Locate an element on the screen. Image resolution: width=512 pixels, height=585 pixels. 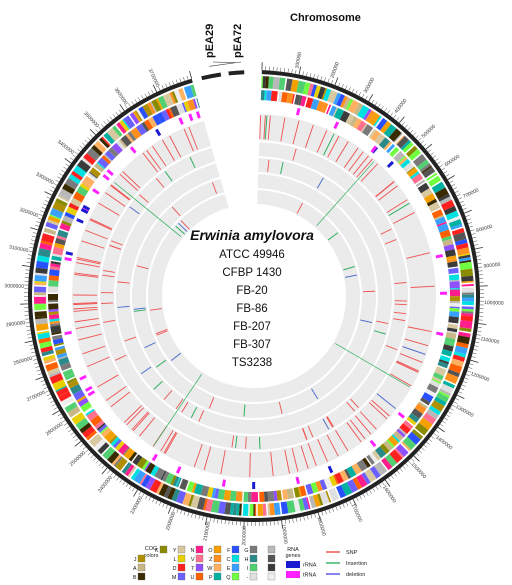
variant-legend-label: SNP is located at coordinates (352, 553).